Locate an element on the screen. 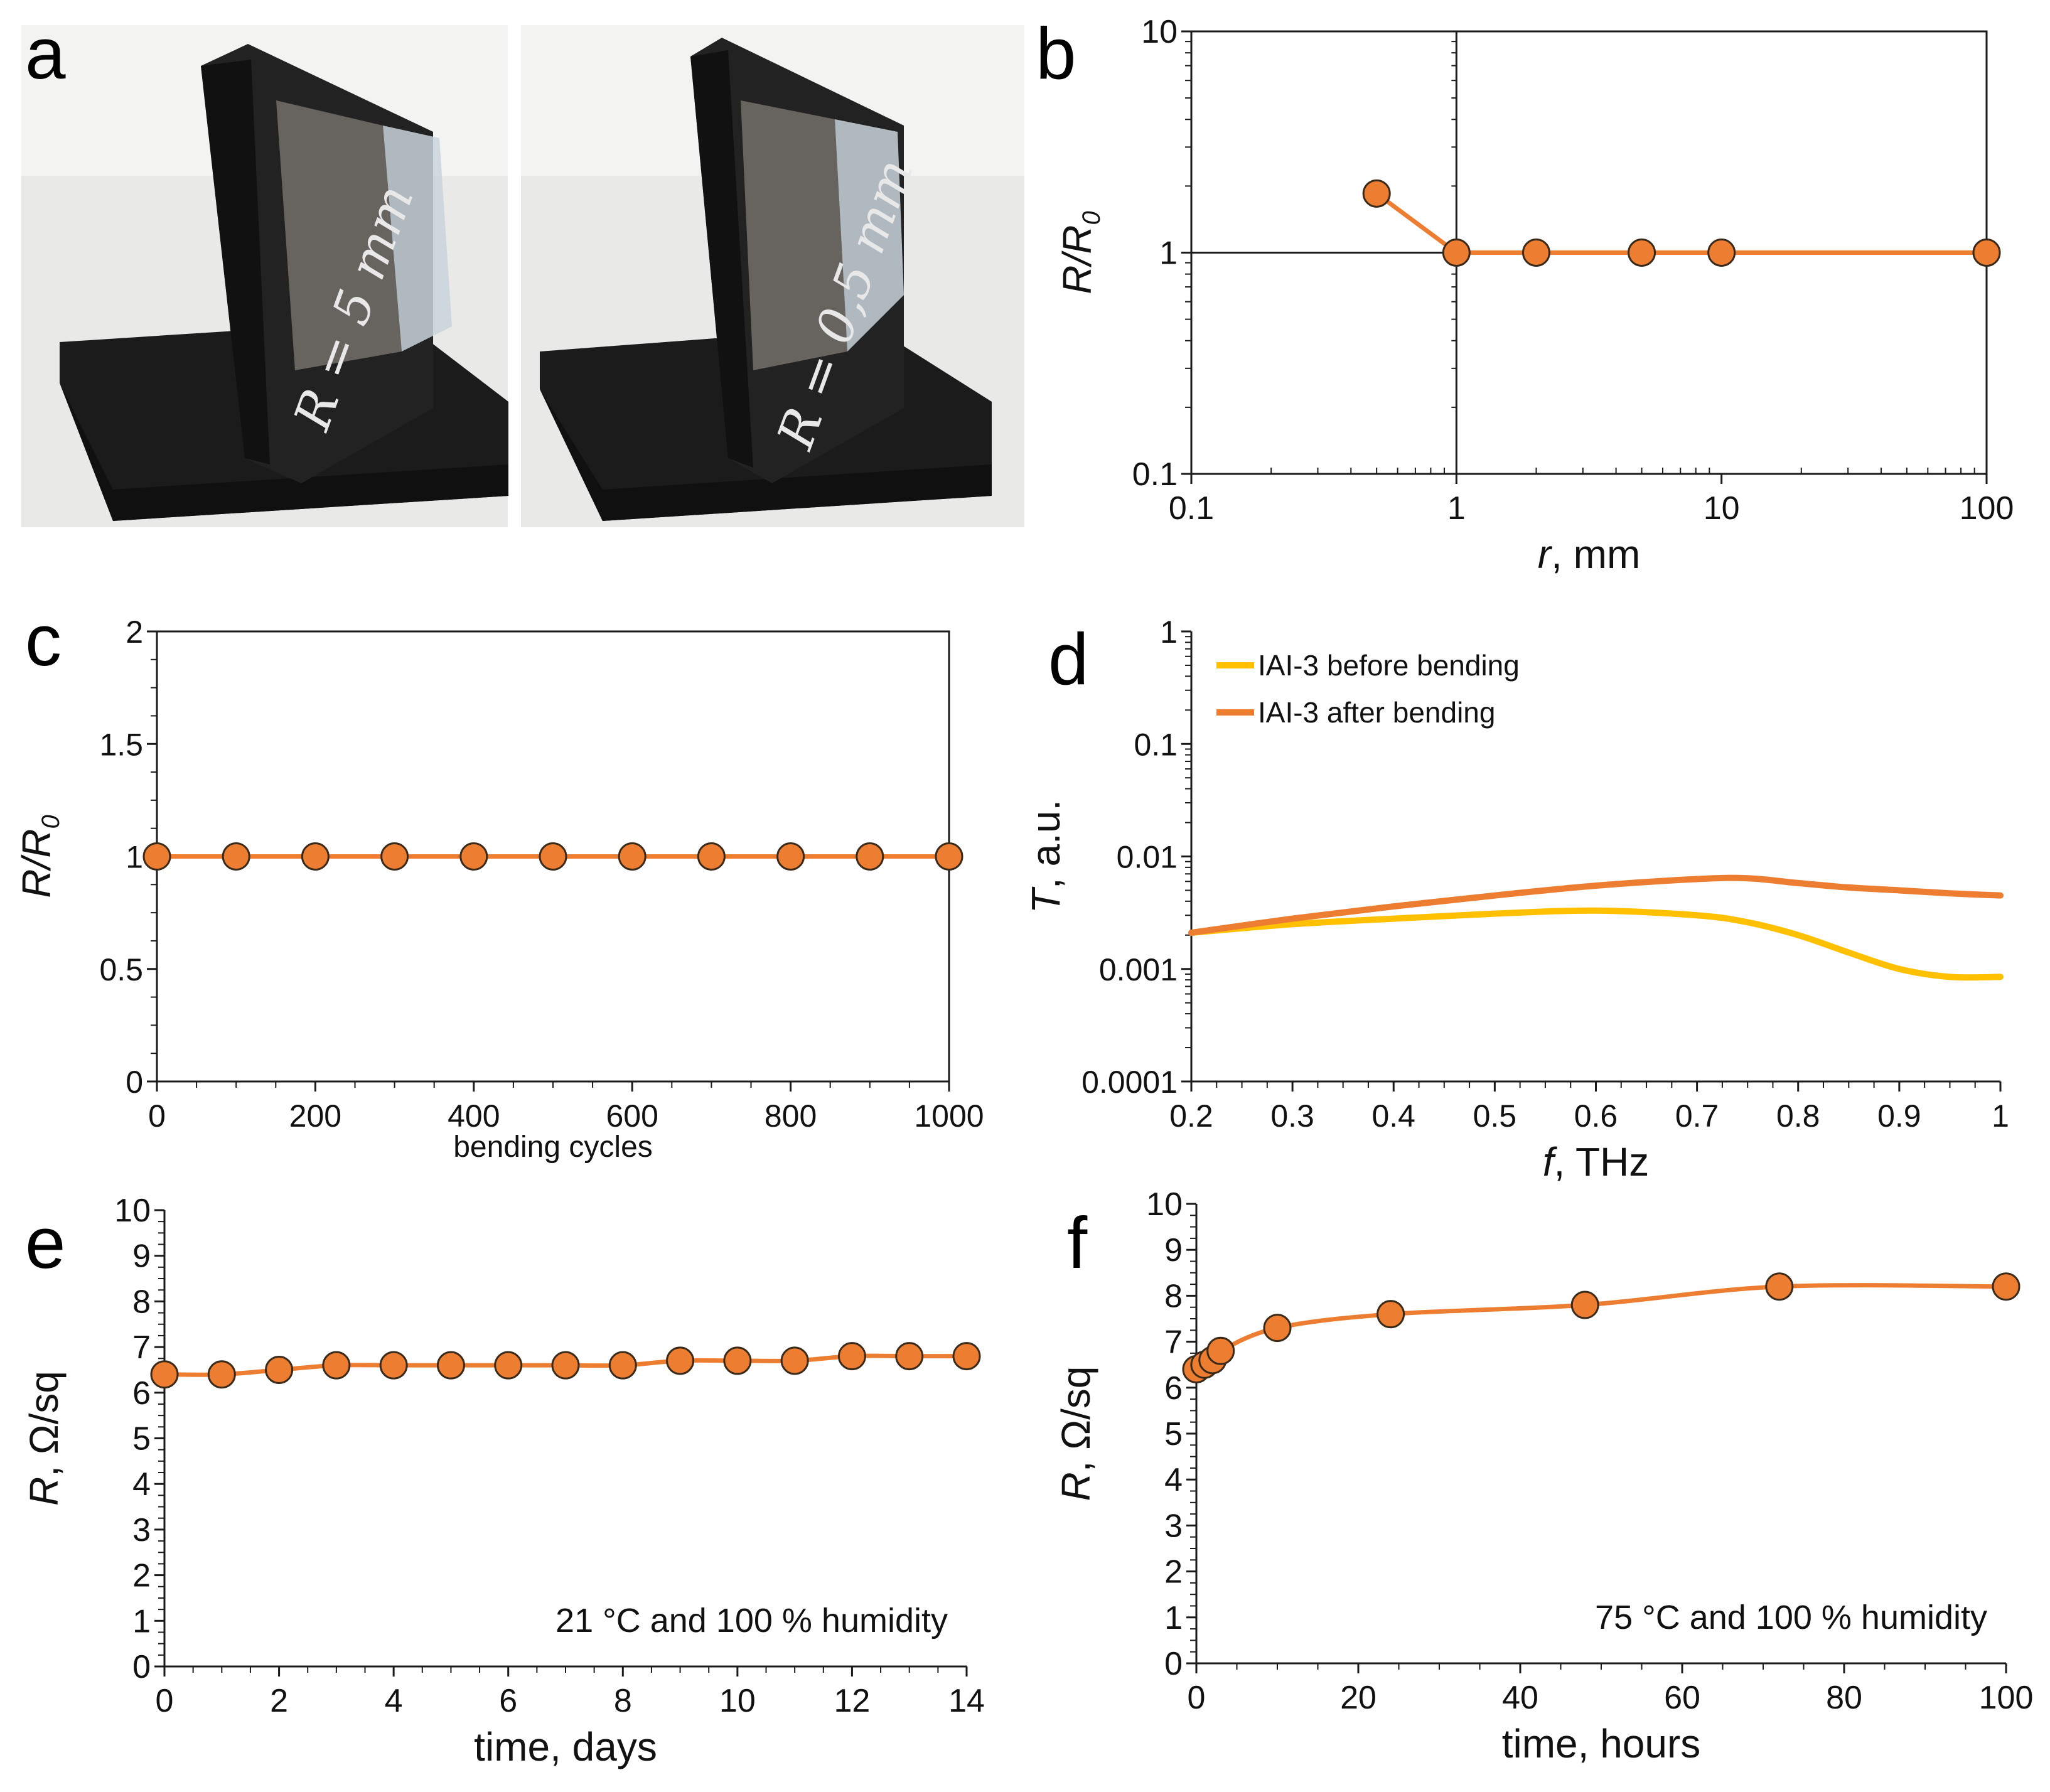  x-axis-var-b: r is located at coordinates (1546, 554).